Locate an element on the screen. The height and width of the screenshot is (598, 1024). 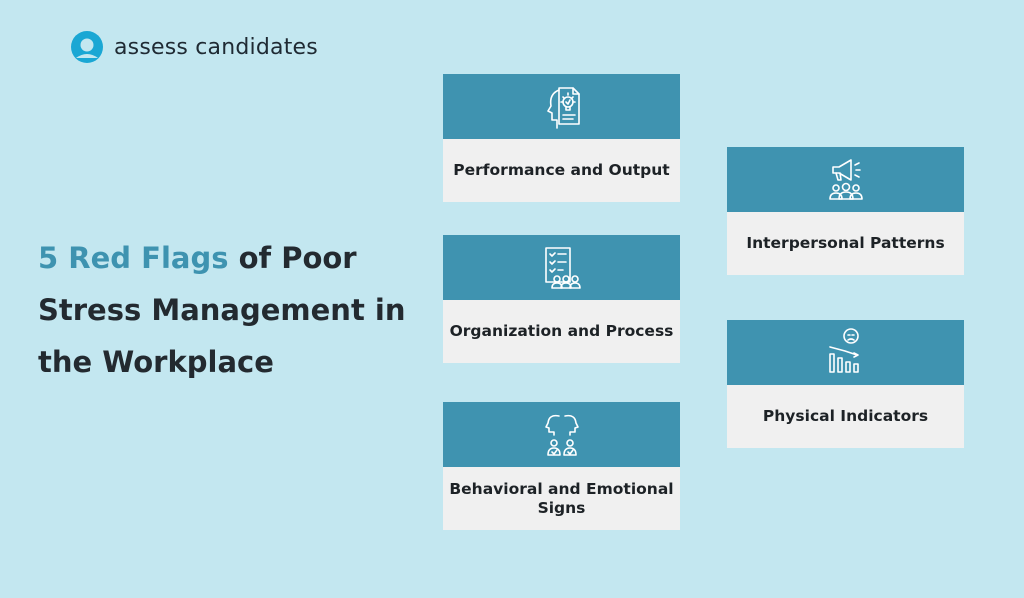
card-behavioral-emotional: Behavioral and Emotional Signs is located at coordinates (561, 466).